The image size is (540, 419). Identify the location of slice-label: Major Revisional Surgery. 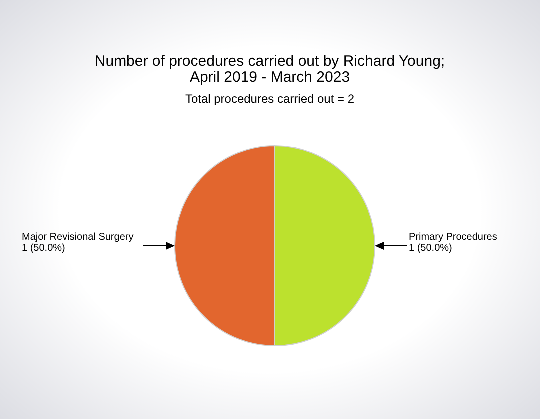
(78, 237).